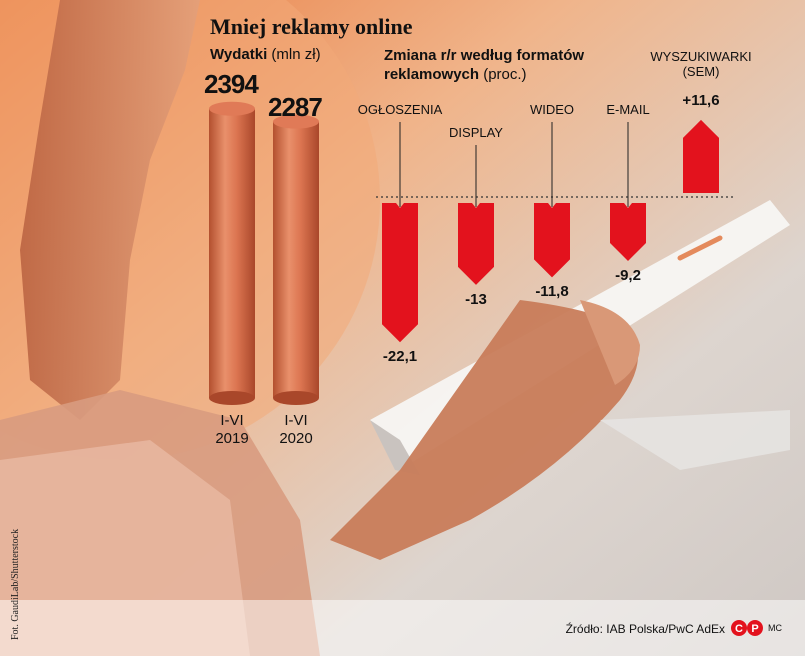 Image resolution: width=805 pixels, height=656 pixels. I want to click on spending-subtitle: Wydatki (mln zł), so click(265, 54).